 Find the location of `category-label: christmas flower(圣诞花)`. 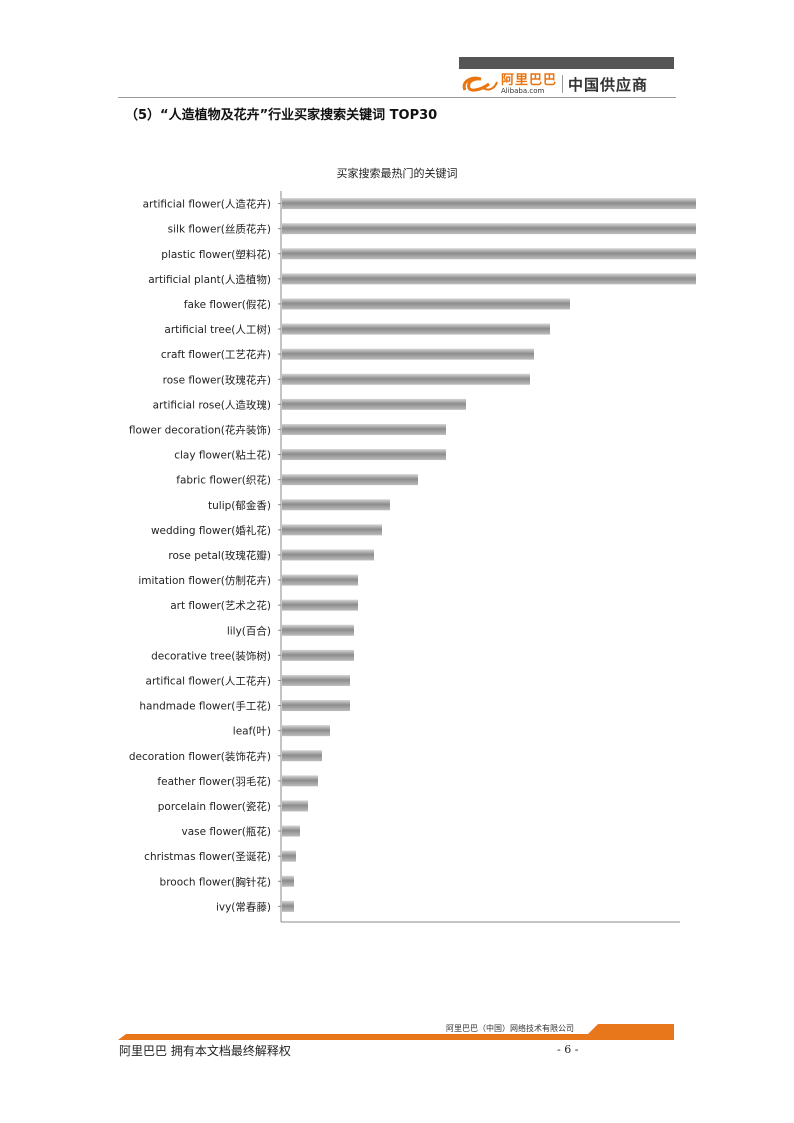

category-label: christmas flower(圣诞花) is located at coordinates (207, 856).